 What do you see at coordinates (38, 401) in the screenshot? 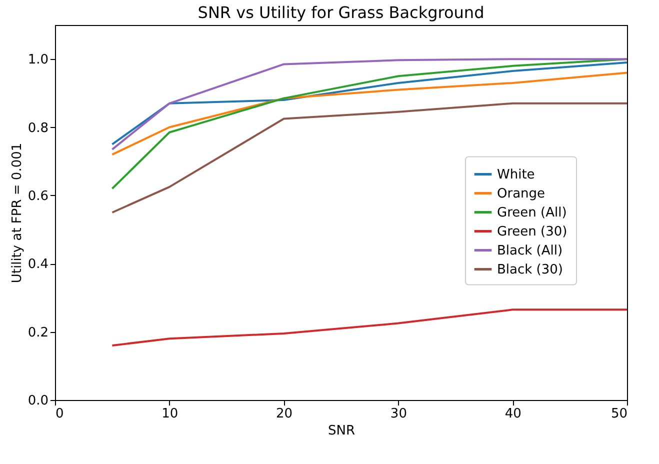
I see `y-tick-label: 0.0` at bounding box center [38, 401].